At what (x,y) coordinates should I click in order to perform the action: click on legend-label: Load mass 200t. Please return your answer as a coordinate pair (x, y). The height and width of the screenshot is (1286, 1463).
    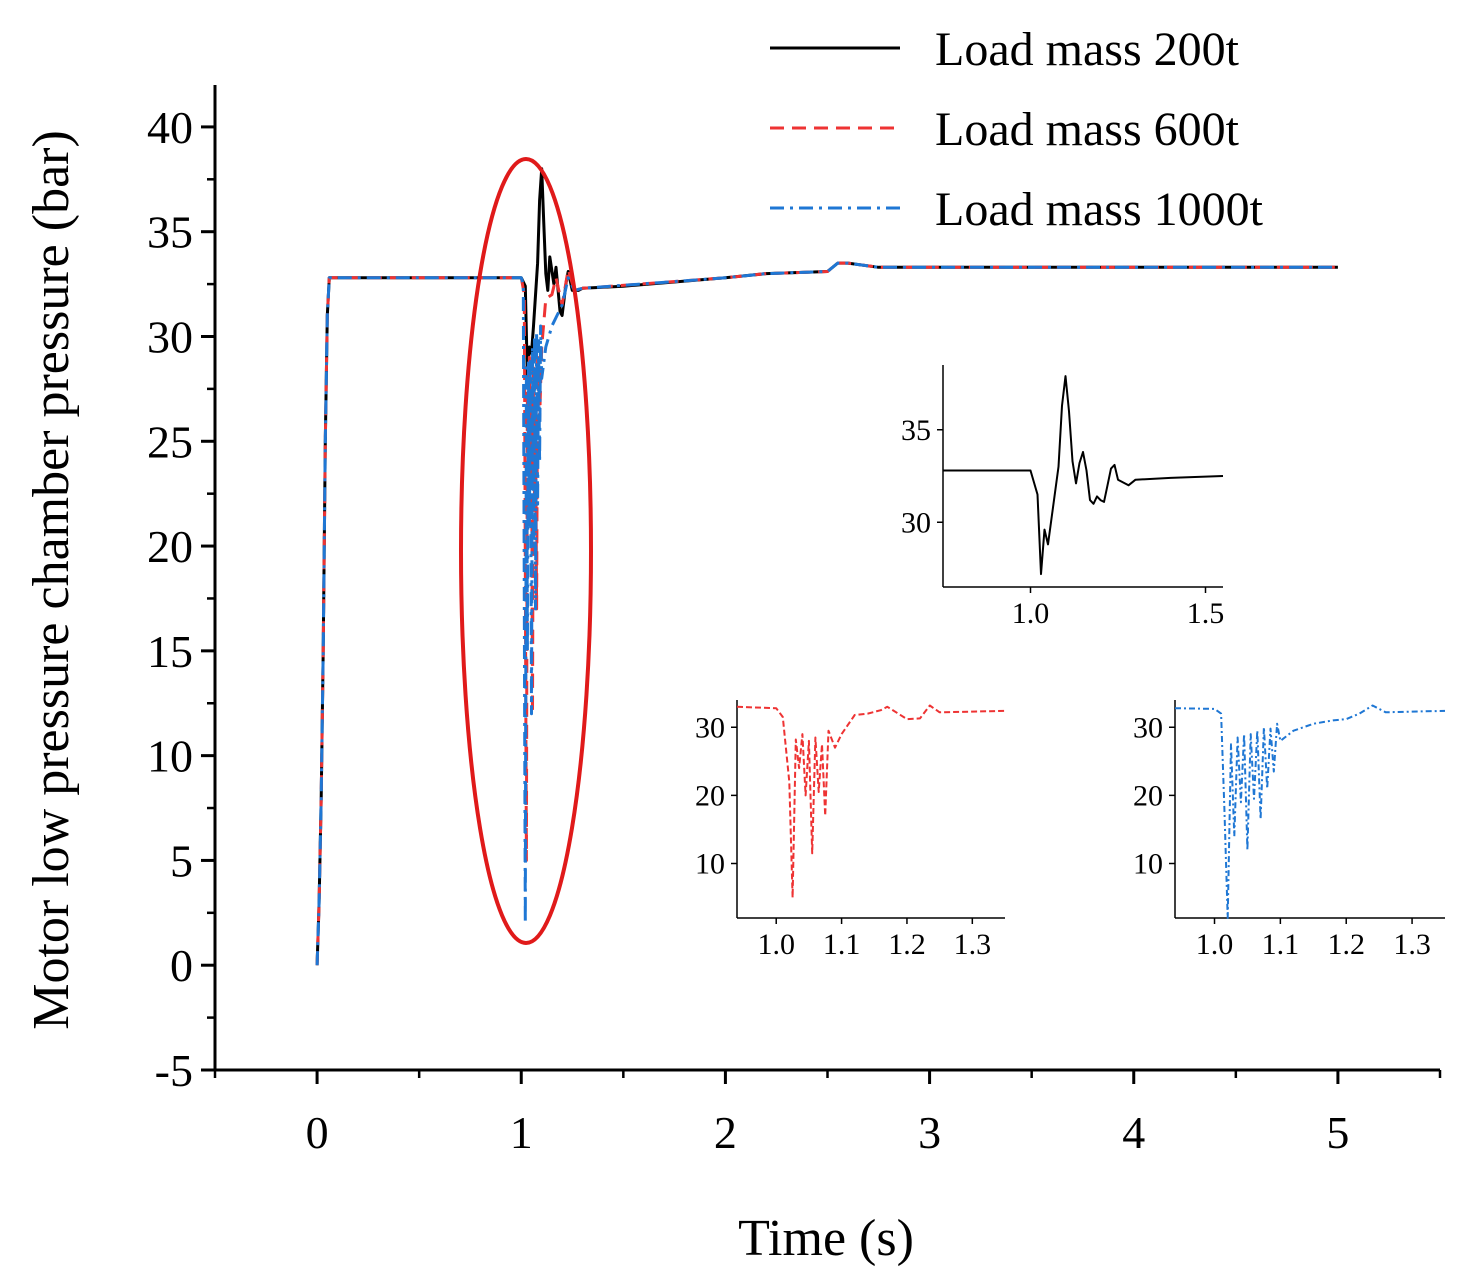
    Looking at the image, I should click on (1087, 49).